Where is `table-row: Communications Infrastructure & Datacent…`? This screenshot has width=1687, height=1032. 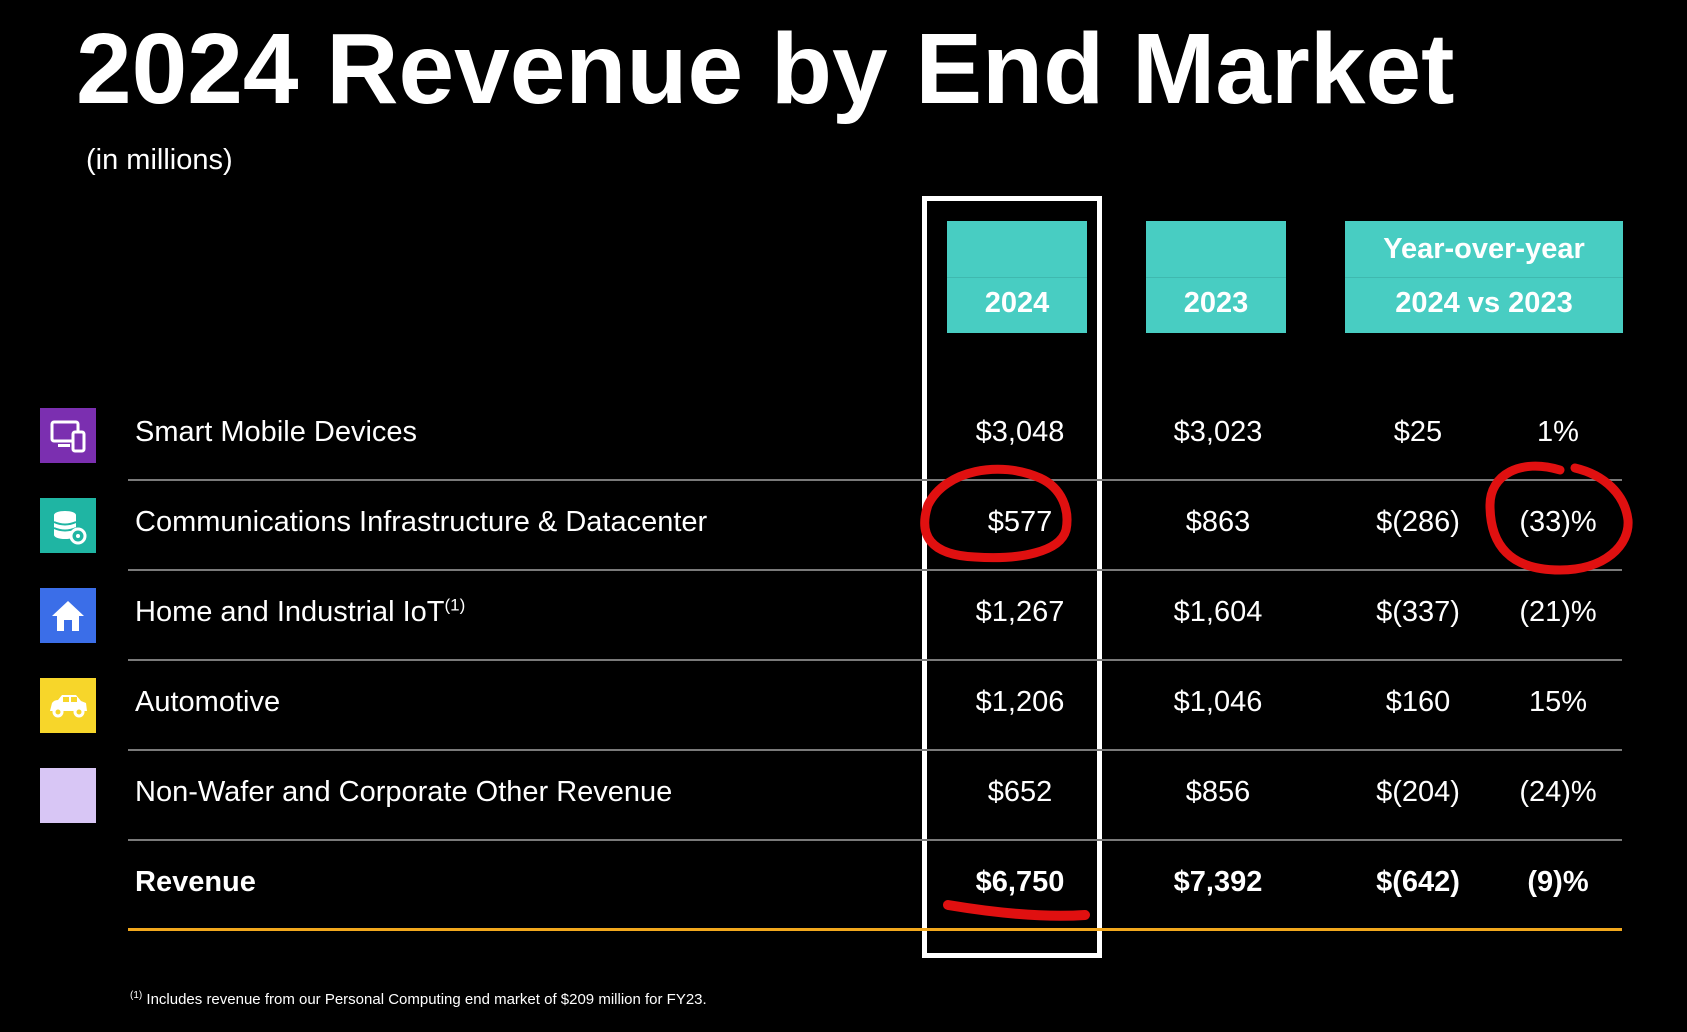
table-row: Communications Infrastructure & Datacent… is located at coordinates (843, 523).